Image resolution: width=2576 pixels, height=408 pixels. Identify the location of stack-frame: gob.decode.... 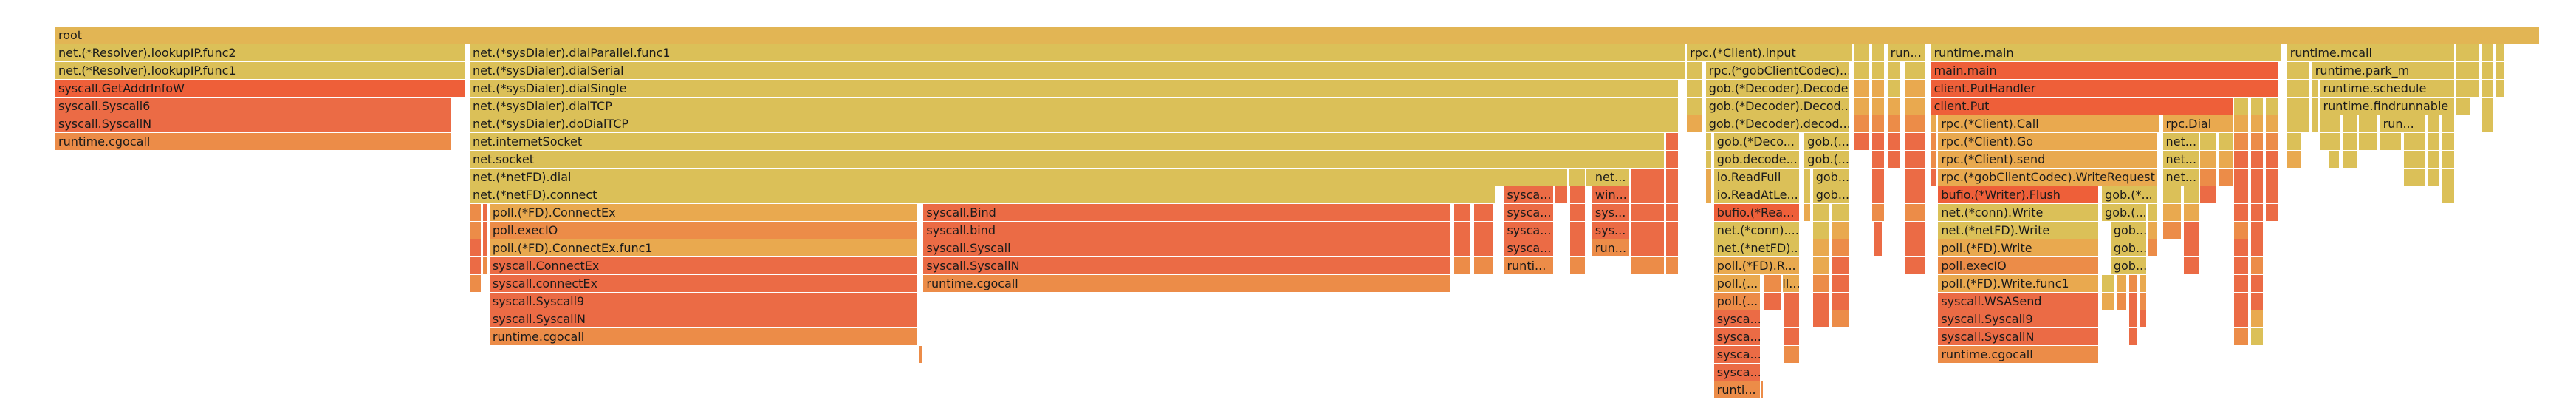
(1757, 160).